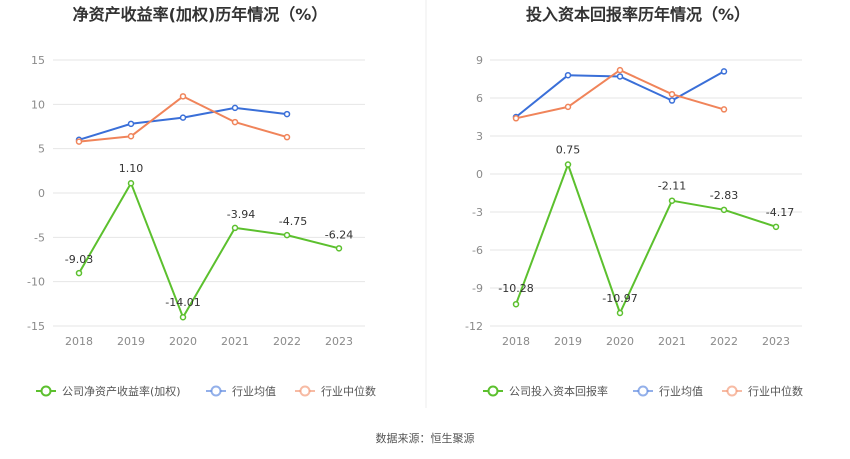 Image resolution: width=850 pixels, height=459 pixels. Describe the element at coordinates (672, 186) in the screenshot. I see `data-label: -2.11` at that location.